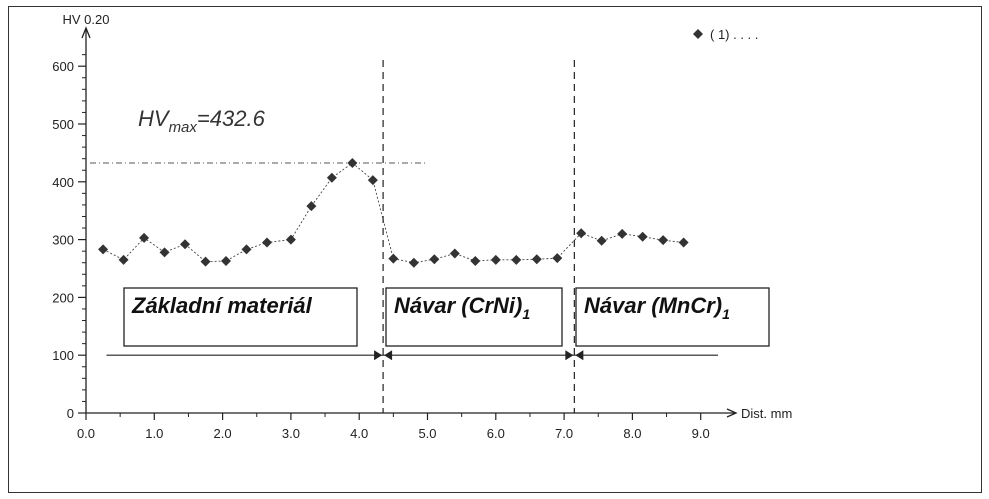  What do you see at coordinates (63, 182) in the screenshot?
I see `y-tick-label: 400` at bounding box center [63, 182].